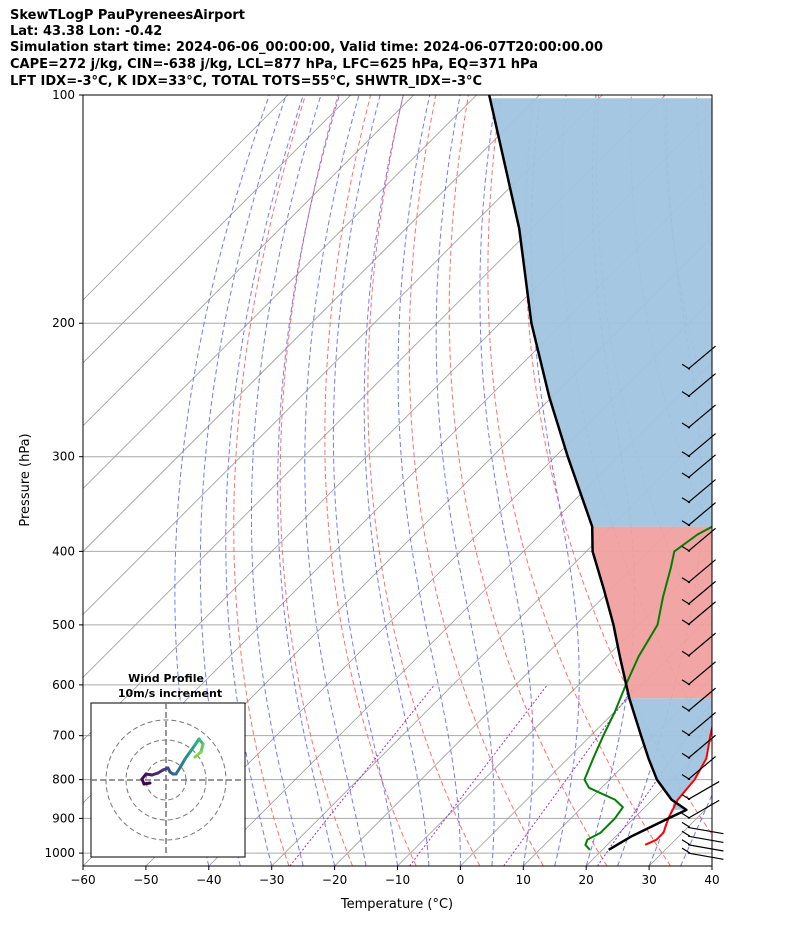 This screenshot has height=937, width=794. What do you see at coordinates (334, 880) in the screenshot?
I see `x-tick-label: −20` at bounding box center [334, 880].